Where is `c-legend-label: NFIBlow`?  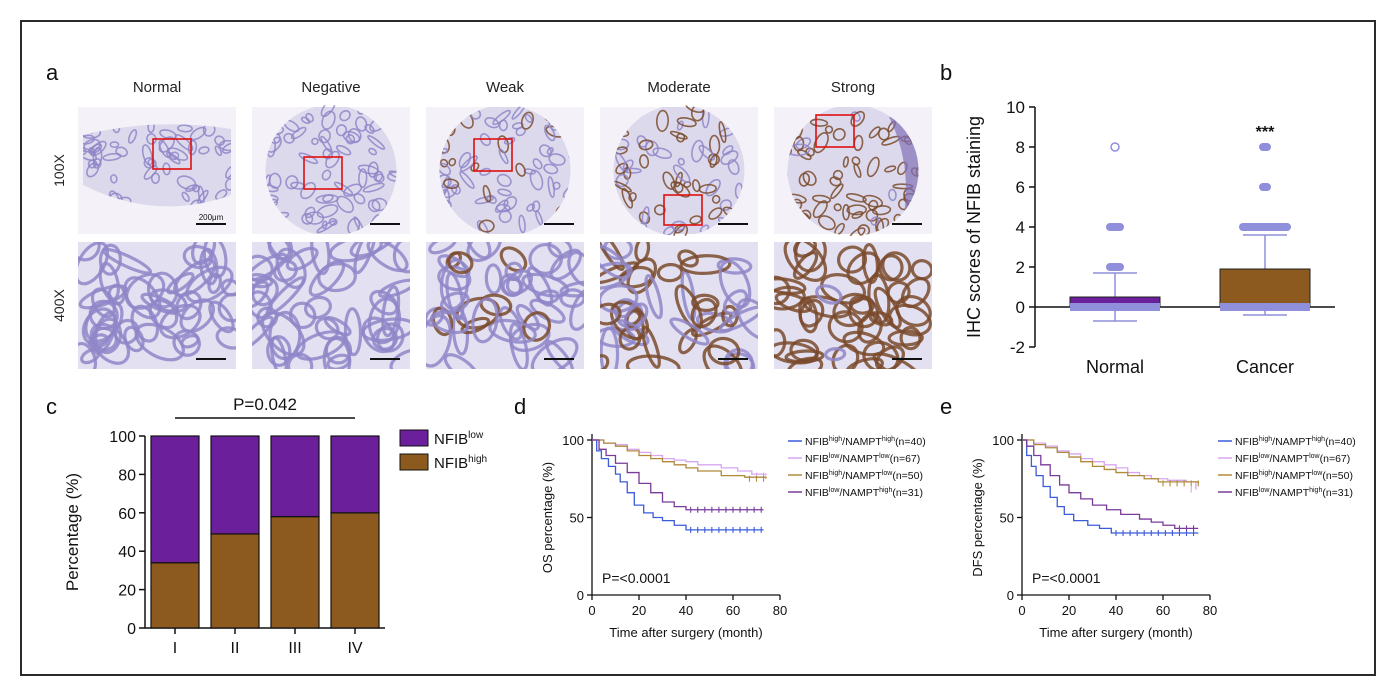 c-legend-label: NFIBlow is located at coordinates (459, 439).